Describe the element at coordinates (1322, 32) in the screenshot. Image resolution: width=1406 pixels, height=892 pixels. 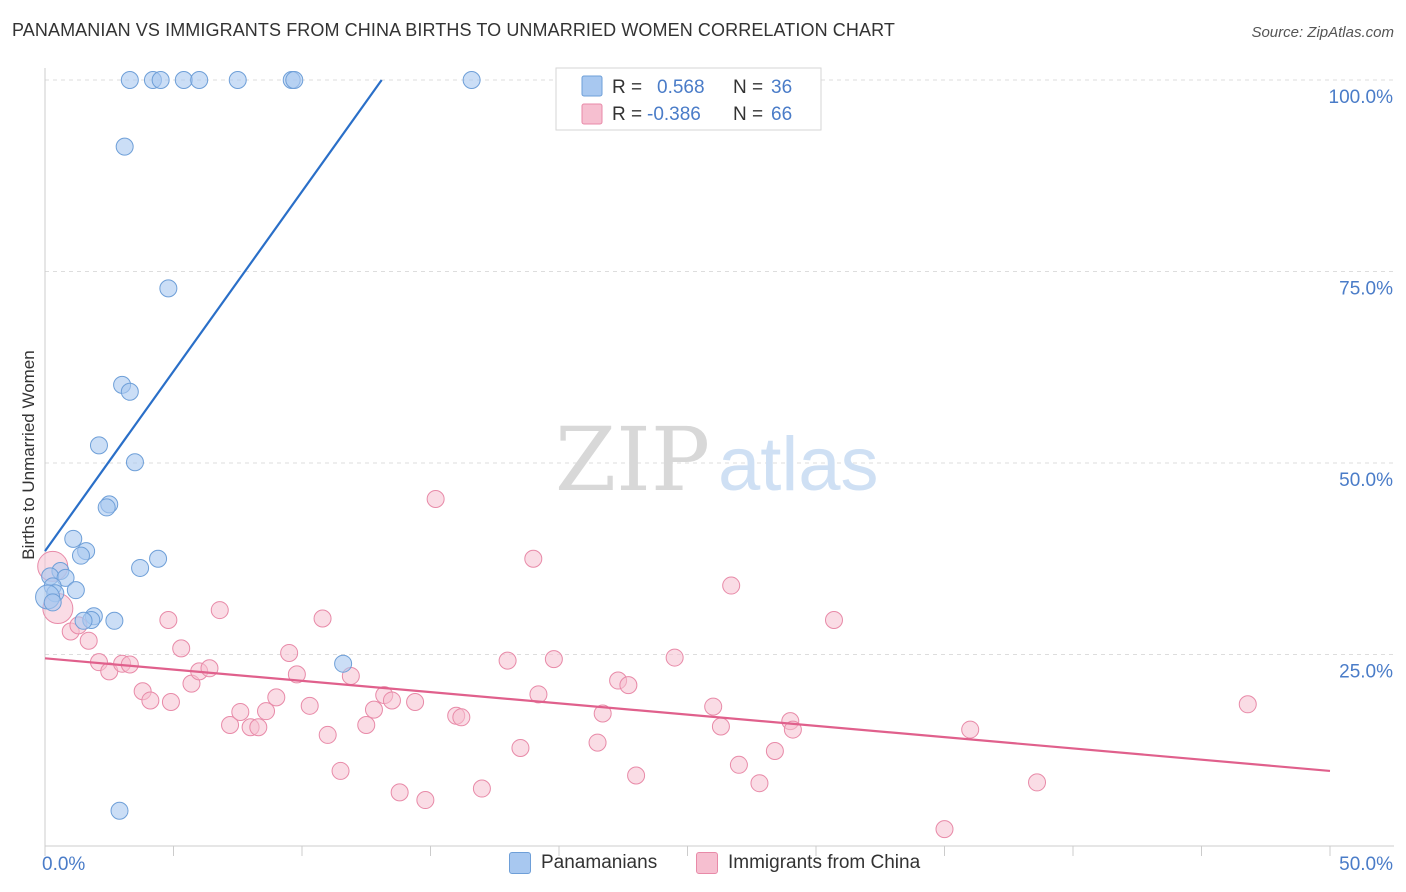
I see `chart-source: Source: ZipAtlas.com` at that location.